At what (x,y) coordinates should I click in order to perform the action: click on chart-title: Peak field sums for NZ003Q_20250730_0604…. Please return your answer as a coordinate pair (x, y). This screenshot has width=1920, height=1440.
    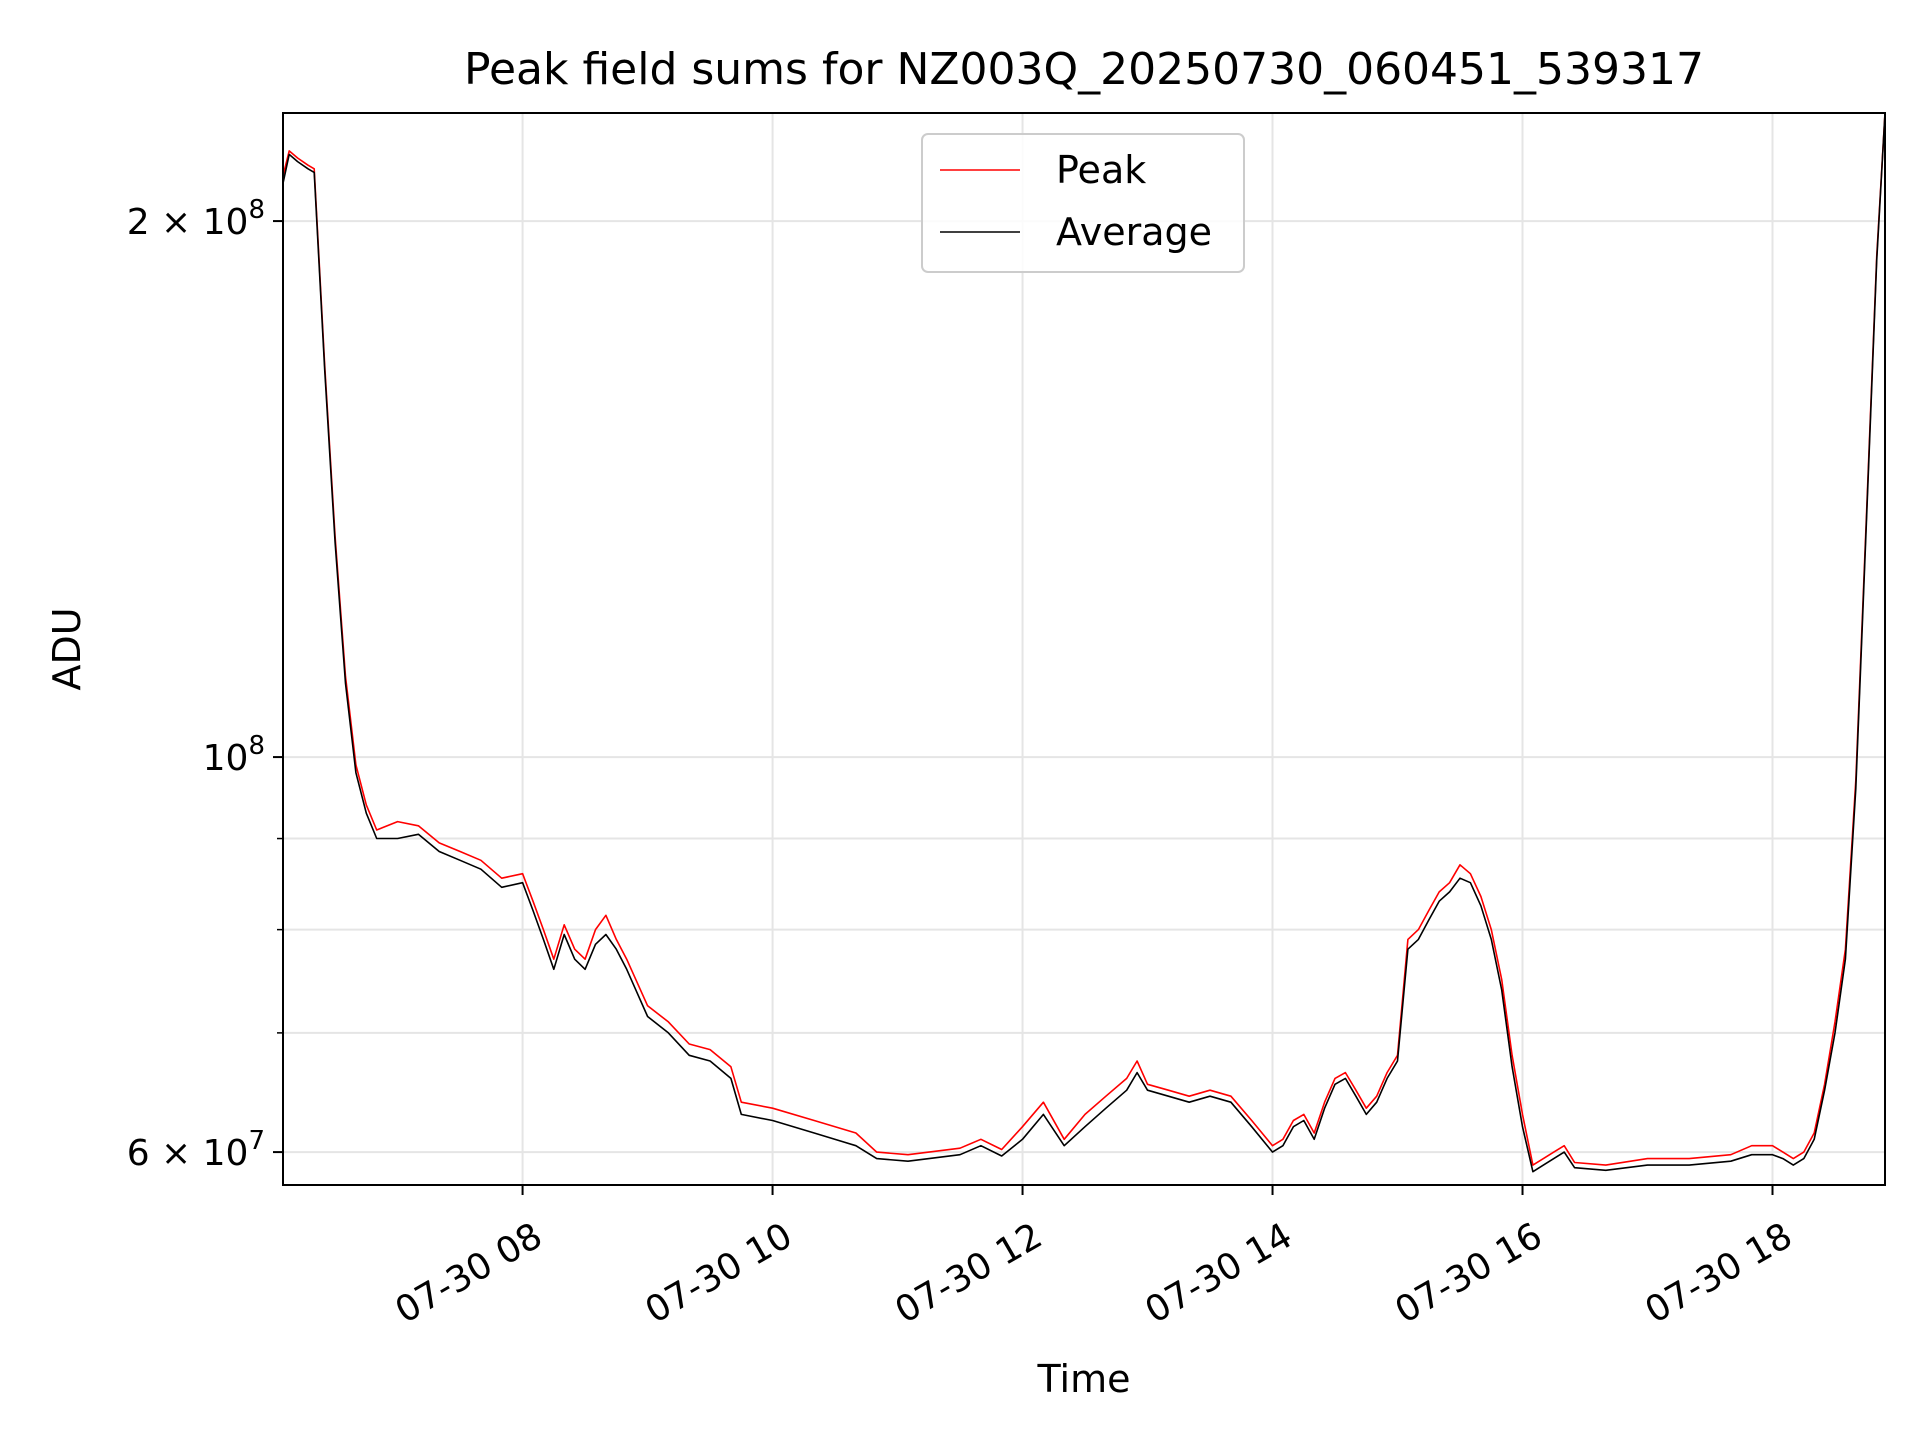
    Looking at the image, I should click on (1084, 69).